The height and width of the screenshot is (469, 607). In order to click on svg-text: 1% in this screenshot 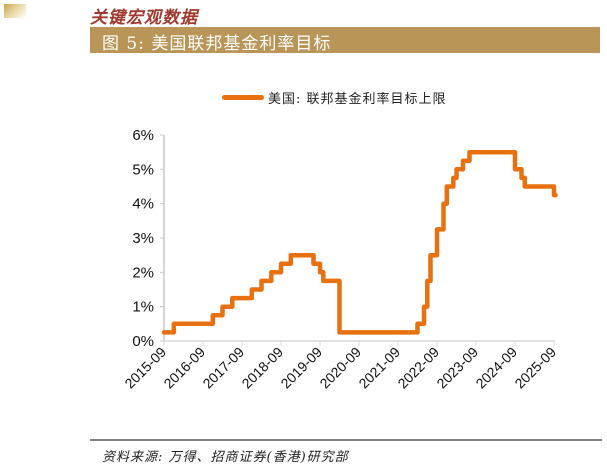, I will do `click(143, 307)`.